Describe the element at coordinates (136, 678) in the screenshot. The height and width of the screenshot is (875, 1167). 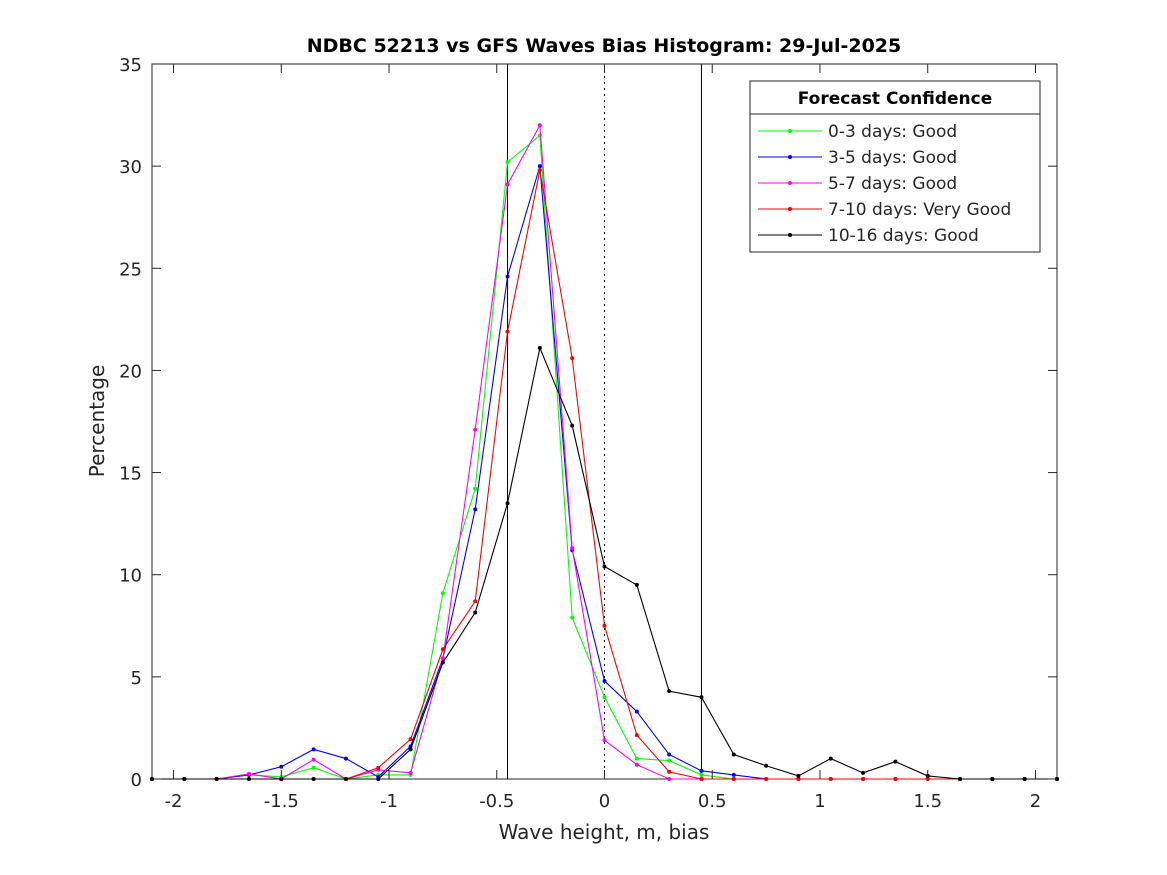
I see `y-tick-label: 5` at that location.